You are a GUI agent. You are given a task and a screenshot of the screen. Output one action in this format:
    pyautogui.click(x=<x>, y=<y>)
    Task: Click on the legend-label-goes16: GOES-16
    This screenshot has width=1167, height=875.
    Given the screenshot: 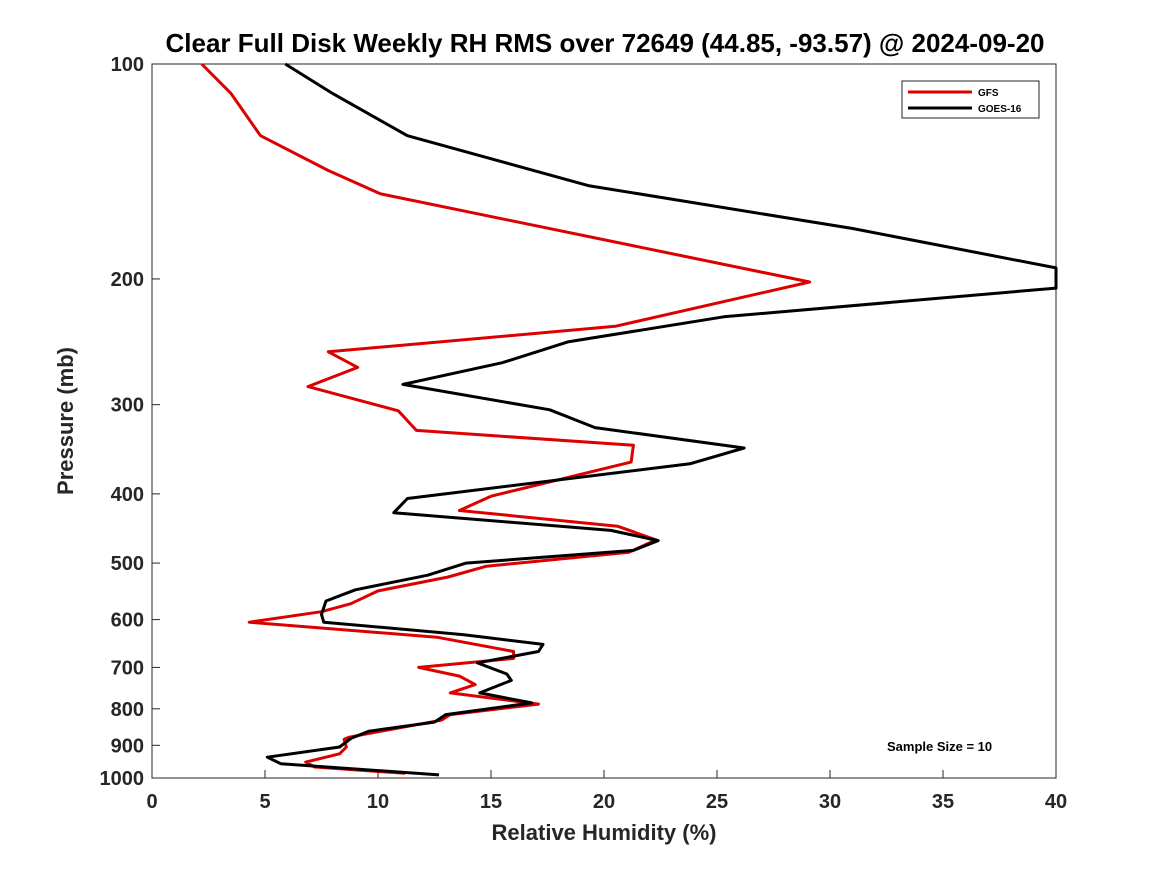 What is the action you would take?
    pyautogui.click(x=1000, y=109)
    